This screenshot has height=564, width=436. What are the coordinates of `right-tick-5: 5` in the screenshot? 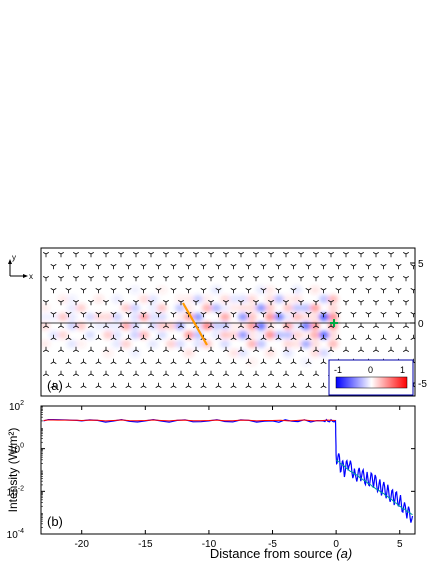 It's located at (421, 264).